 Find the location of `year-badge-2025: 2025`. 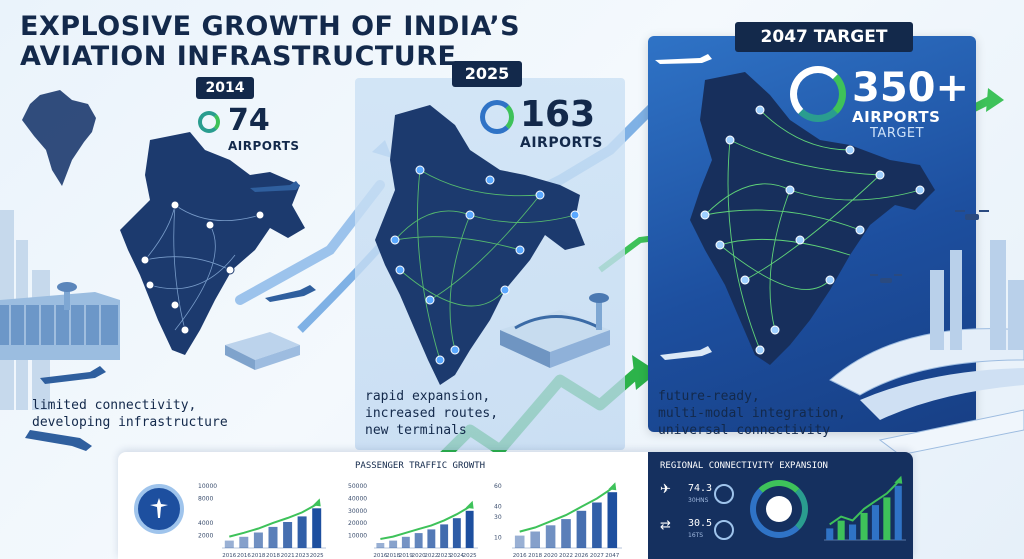

year-badge-2025: 2025 is located at coordinates (487, 74).